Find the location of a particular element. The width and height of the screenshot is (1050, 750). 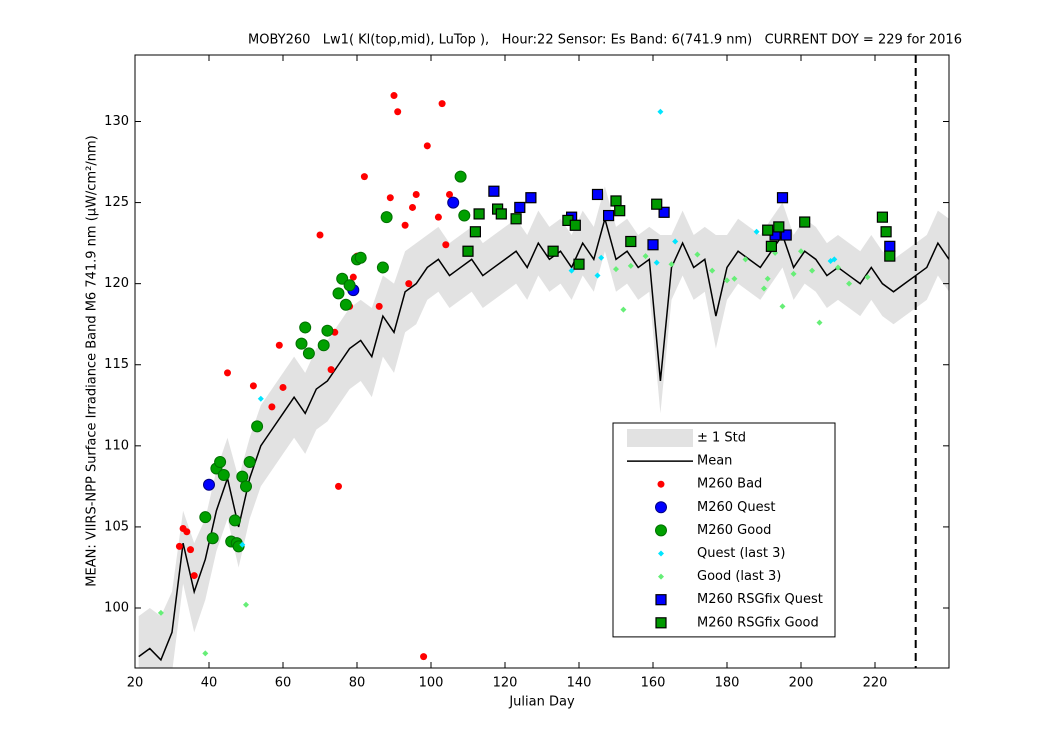

legend-label: M260 RSGfix Good is located at coordinates (758, 622).